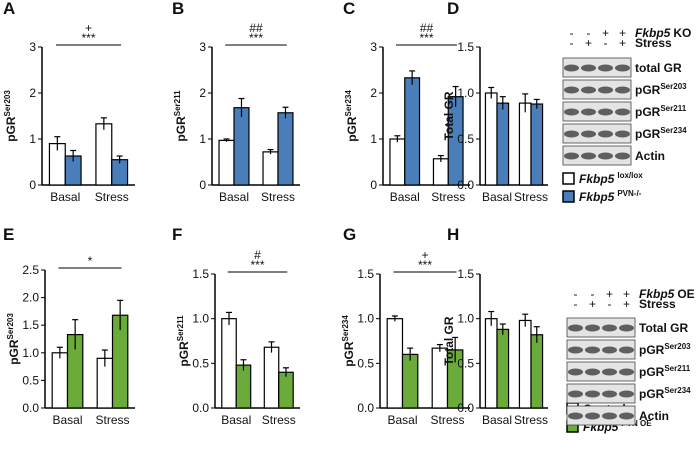 Image resolution: width=696 pixels, height=452 pixels. Describe the element at coordinates (677, 368) in the screenshot. I see `row-sup: Ser211` at that location.